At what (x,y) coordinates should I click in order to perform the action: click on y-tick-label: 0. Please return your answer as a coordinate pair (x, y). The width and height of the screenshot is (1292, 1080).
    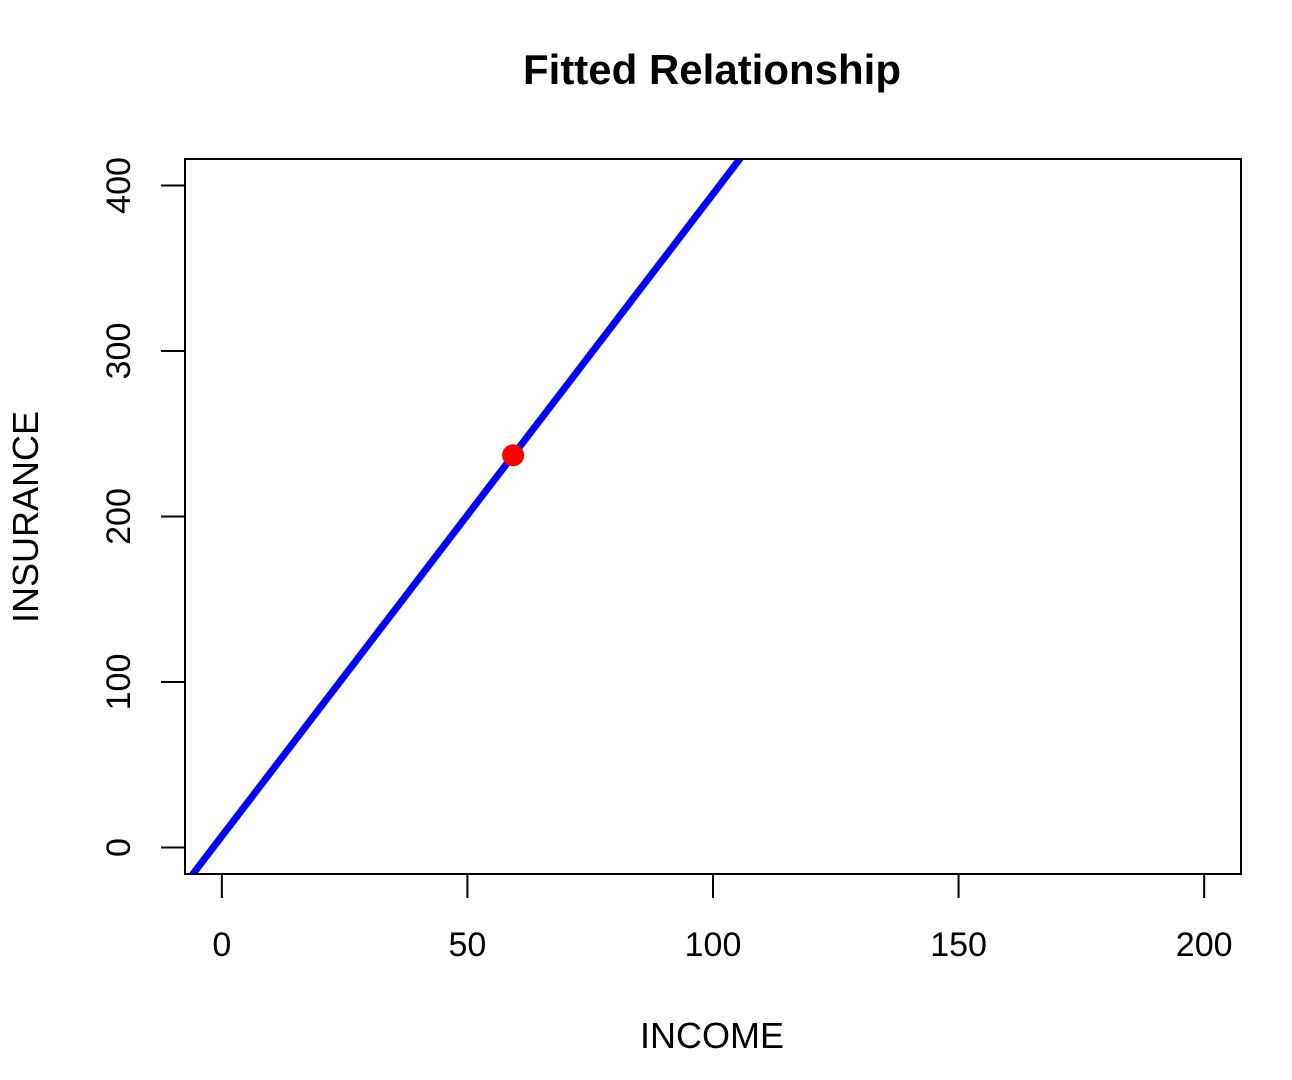
    Looking at the image, I should click on (119, 847).